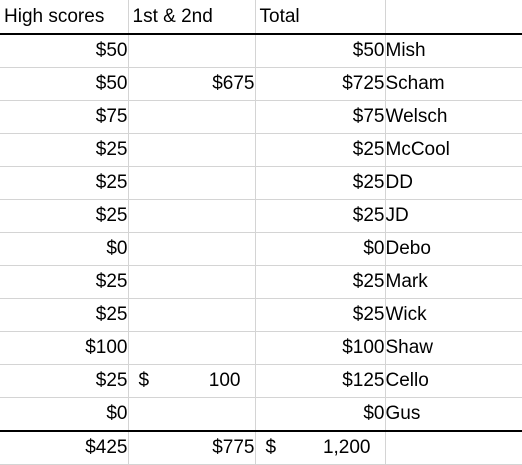 This screenshot has height=465, width=522. What do you see at coordinates (453, 348) in the screenshot?
I see `cell-player-name: Shaw` at bounding box center [453, 348].